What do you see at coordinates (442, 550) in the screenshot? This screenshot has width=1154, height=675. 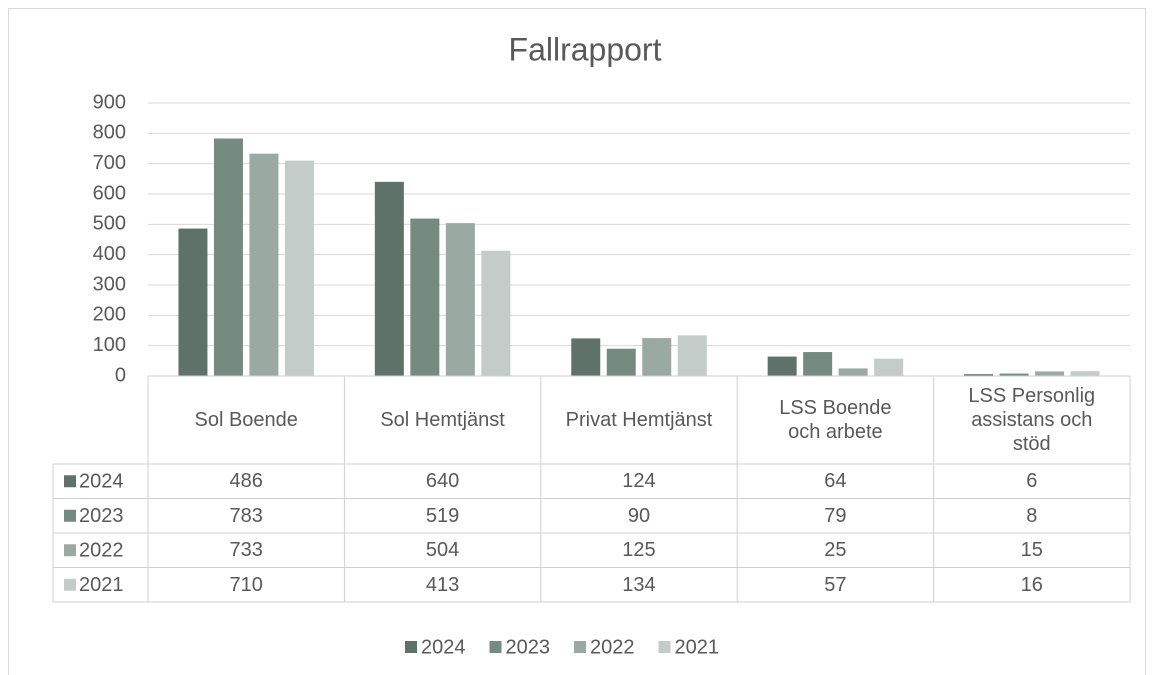 I see `table-value: 504` at bounding box center [442, 550].